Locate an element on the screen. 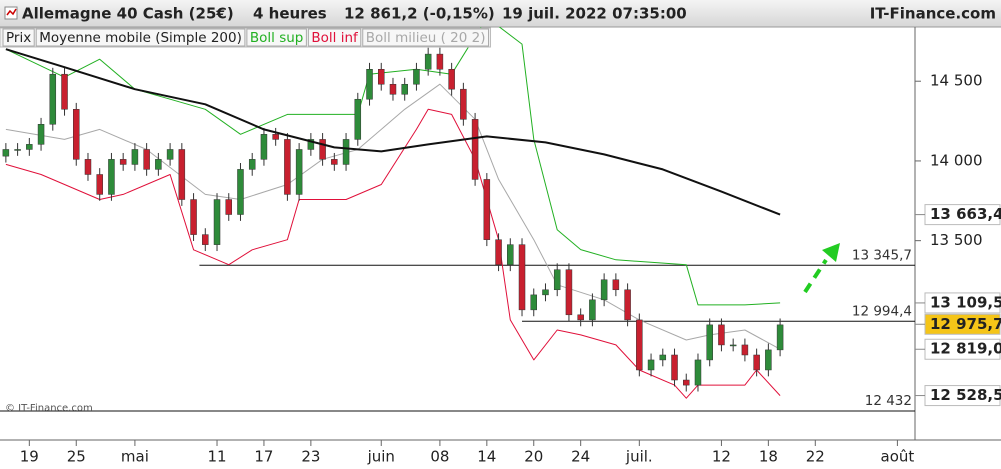 The width and height of the screenshot is (1001, 469). legend-label: Boll sup is located at coordinates (276, 38).